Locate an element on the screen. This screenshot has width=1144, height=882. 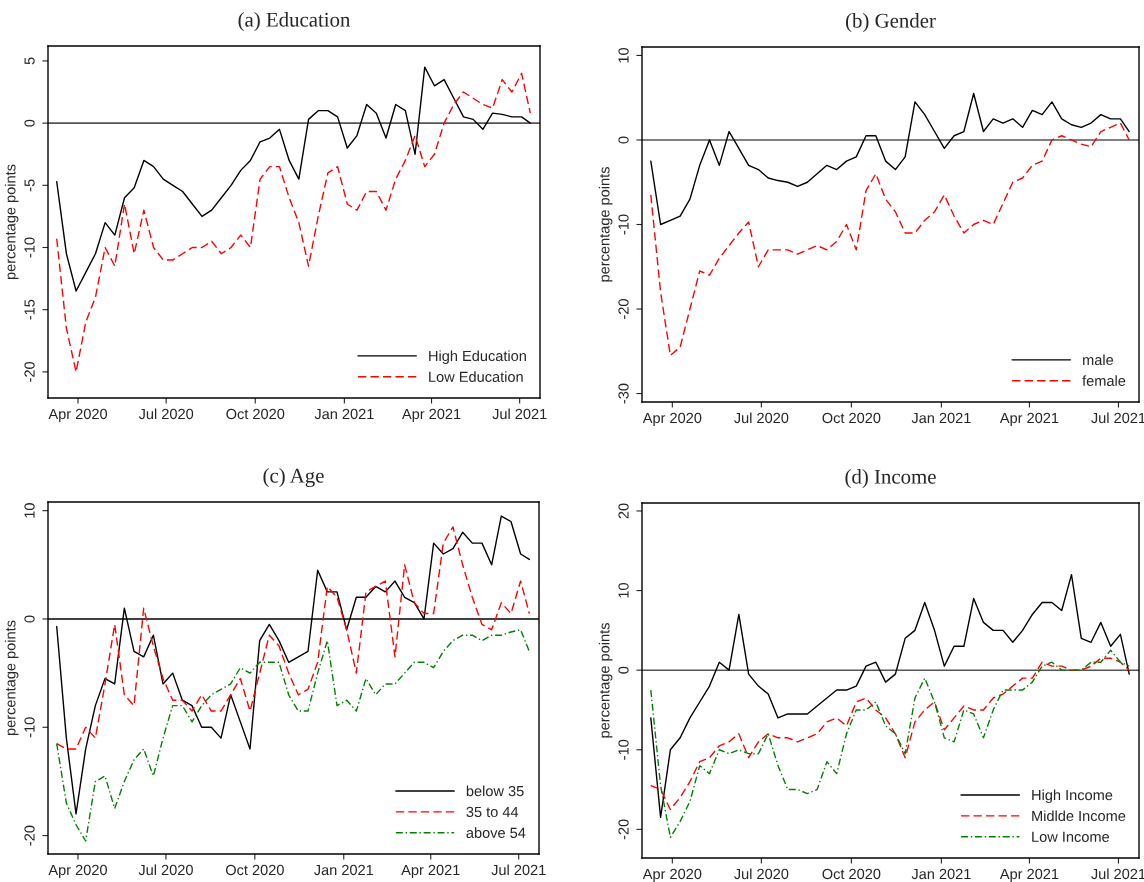
chart-title: (a) Education is located at coordinates (294, 21).